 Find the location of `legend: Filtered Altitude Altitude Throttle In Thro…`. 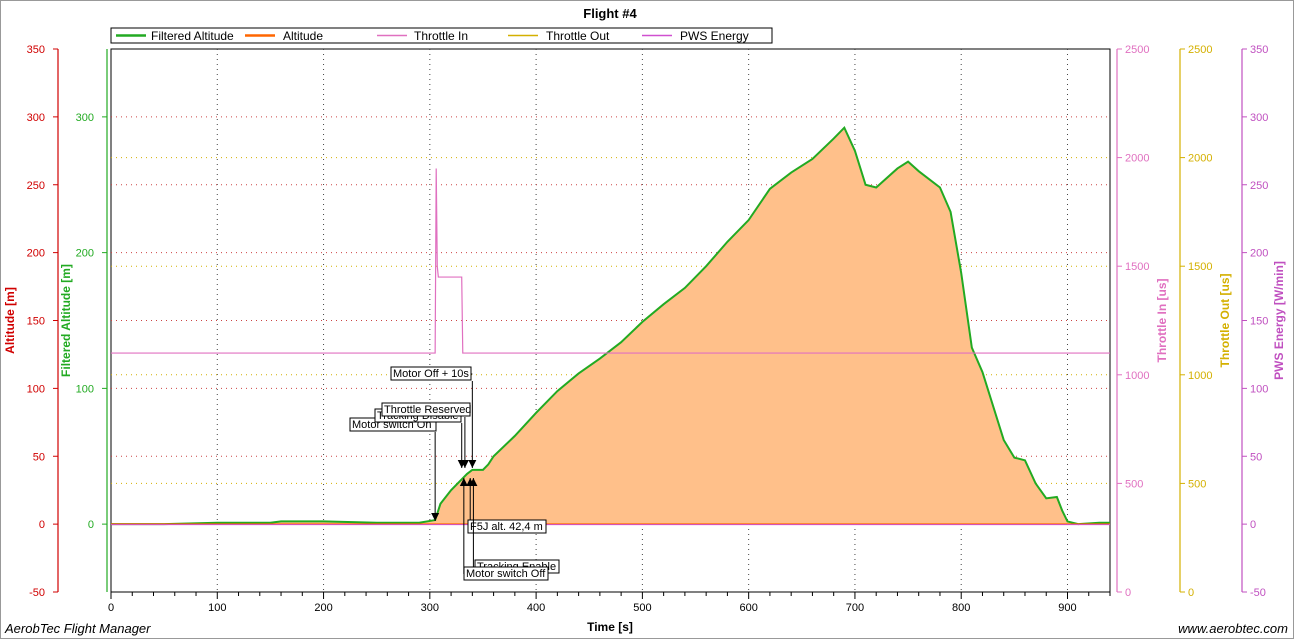

legend: Filtered Altitude Altitude Throttle In Thro… is located at coordinates (441, 35).